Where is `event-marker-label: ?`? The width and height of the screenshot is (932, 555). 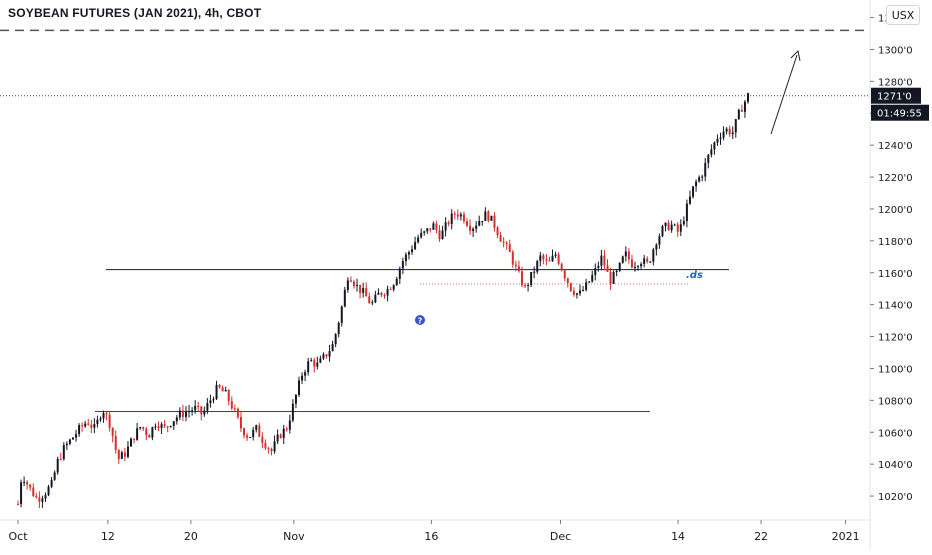
event-marker-label: ? is located at coordinates (420, 321).